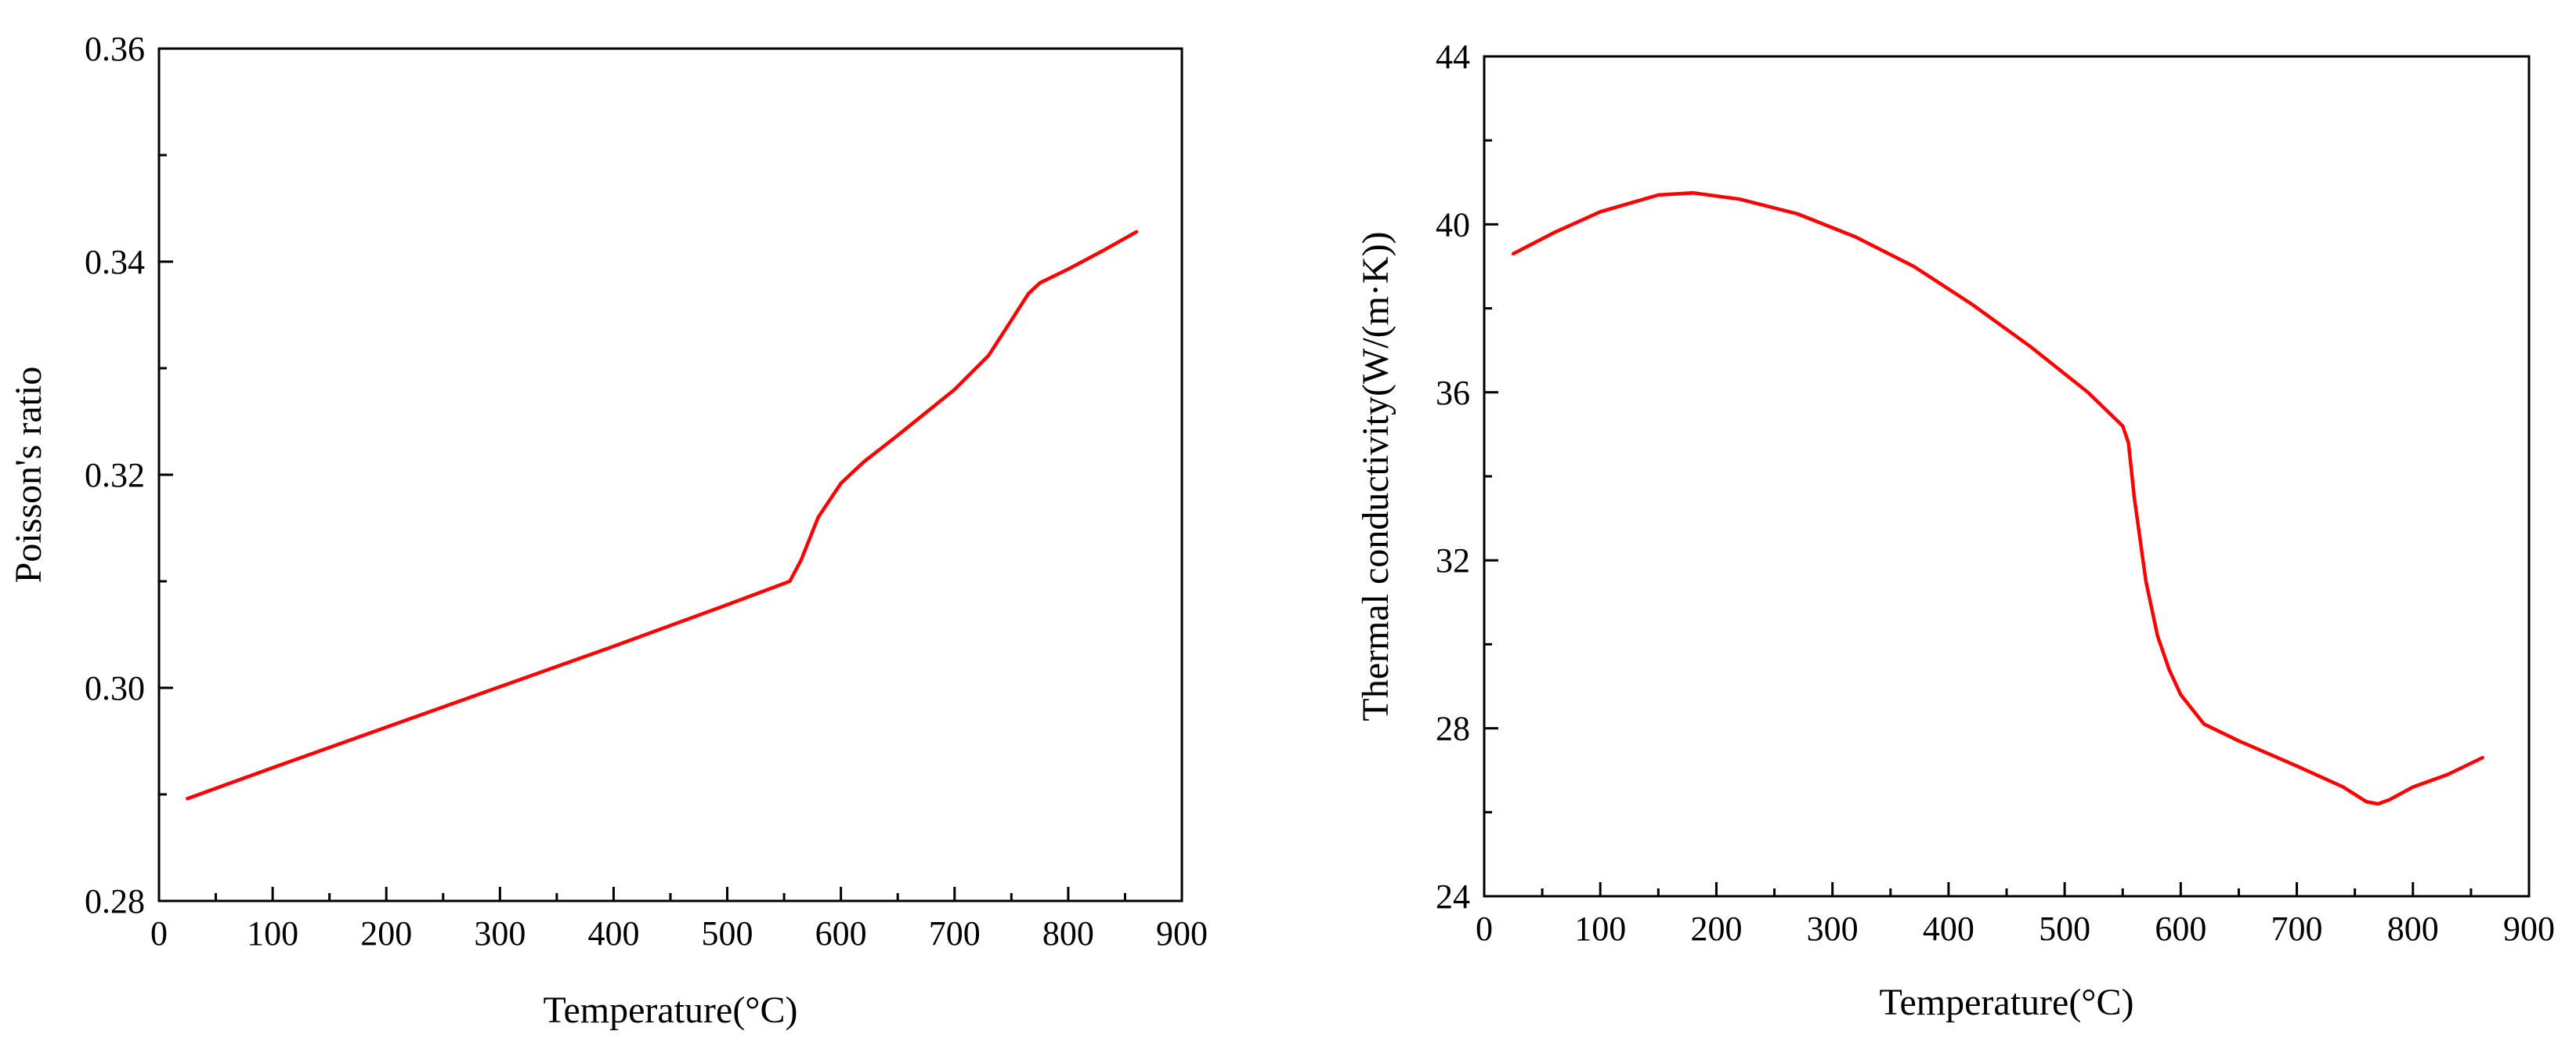 The image size is (2576, 1049). Describe the element at coordinates (115, 475) in the screenshot. I see `y-tick-label: 0.32` at that location.